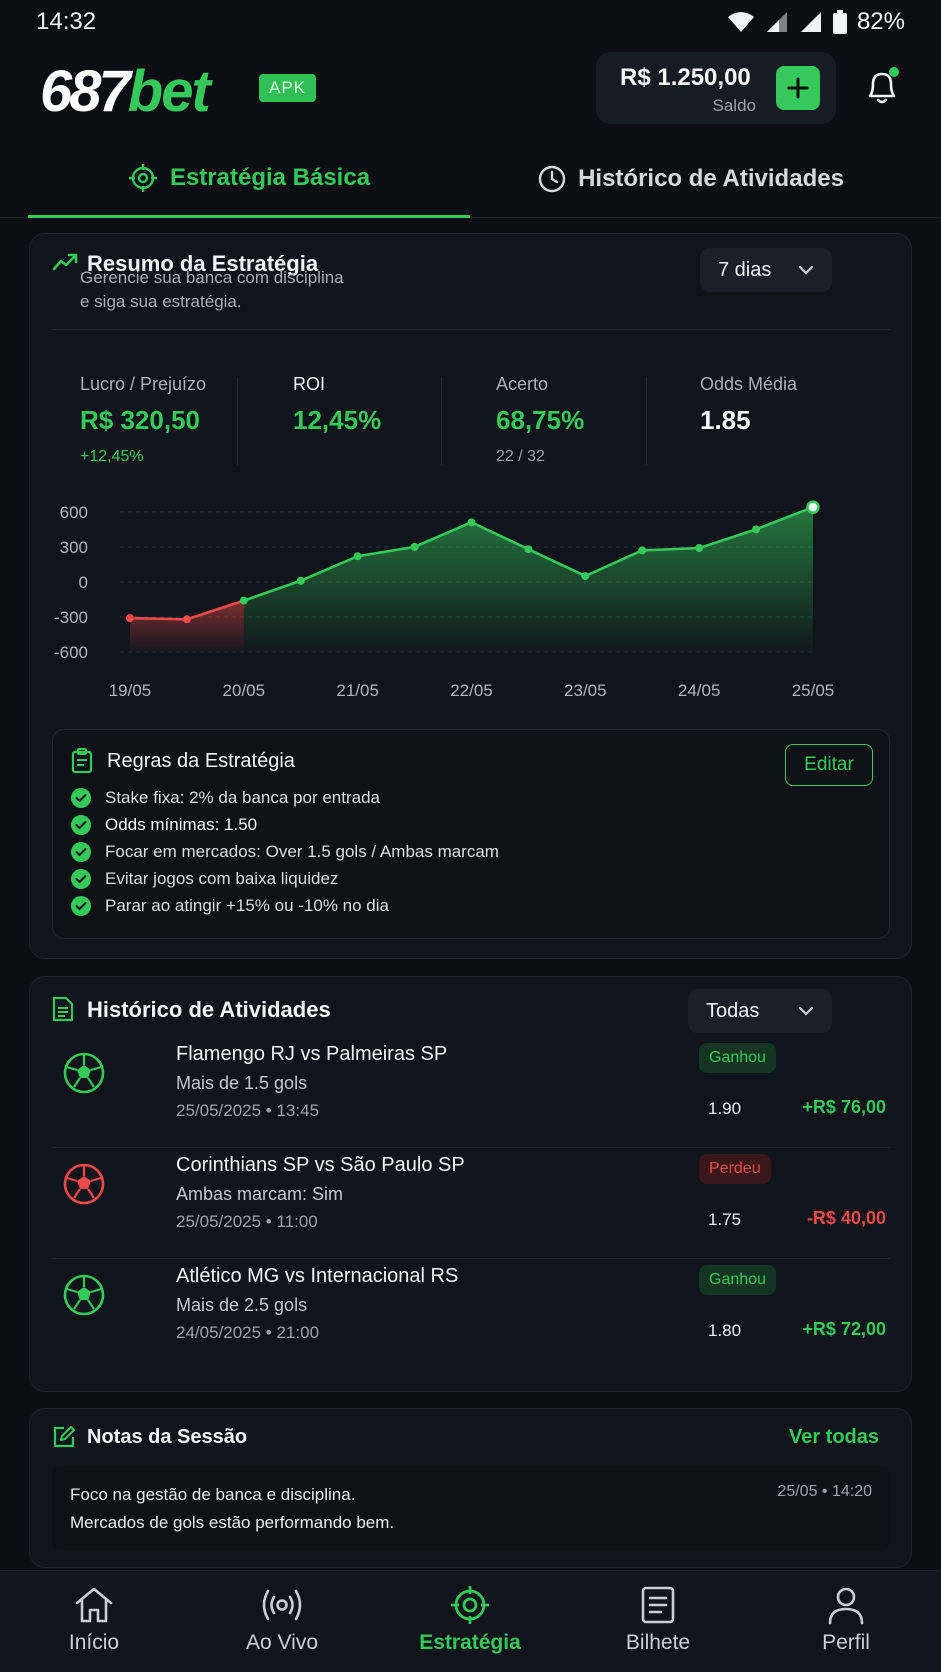  Describe the element at coordinates (471, 690) in the screenshot. I see `x-tick-label: 22/05` at that location.